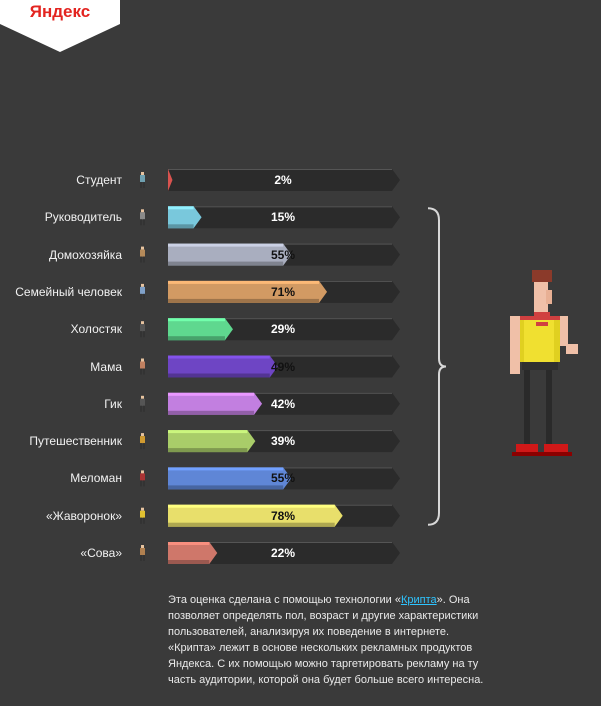  I want to click on pixel-left-sole, so click(527, 454).